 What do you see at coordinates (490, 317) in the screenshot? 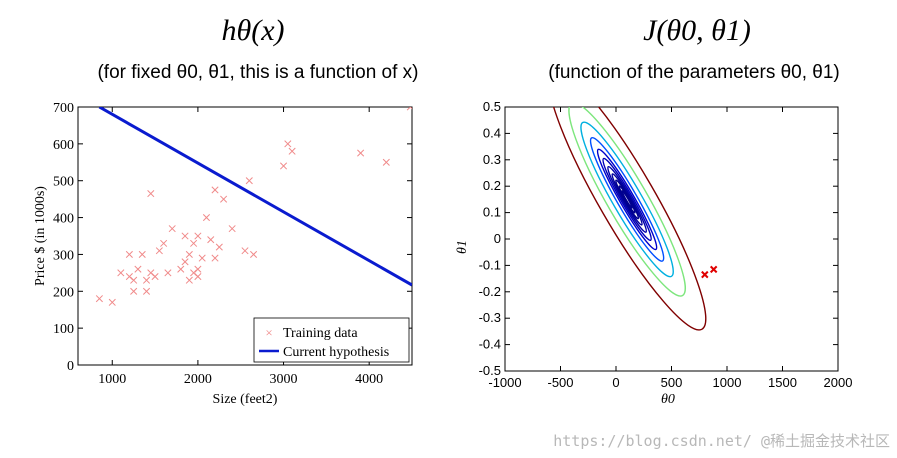
I see `y-tick-label: -0.3` at bounding box center [490, 317].